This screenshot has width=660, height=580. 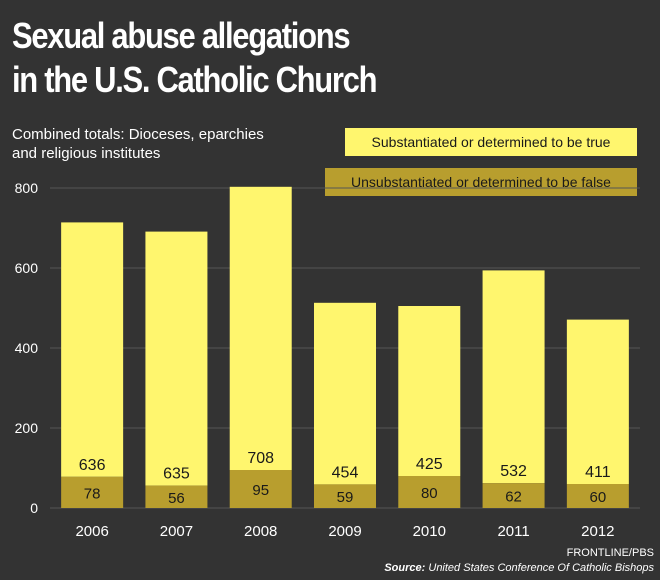 I want to click on x-tick-label: 2006, so click(x=91, y=531).